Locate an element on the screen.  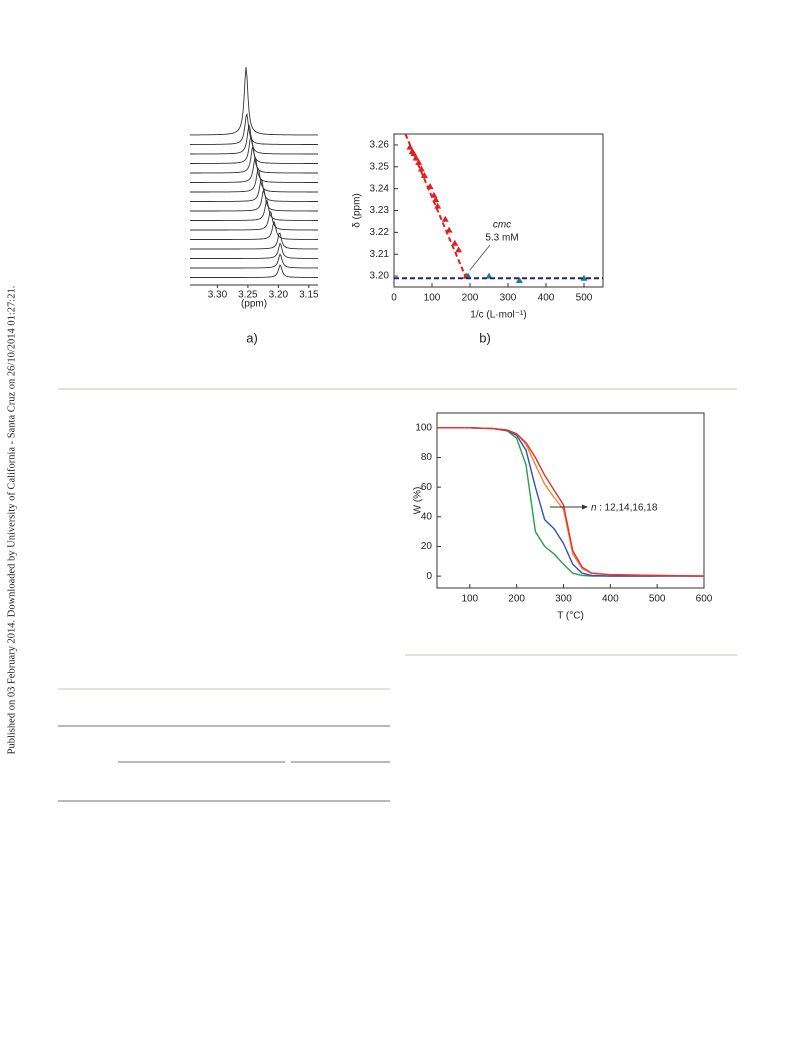
x-axis-label: (ppm) is located at coordinates (254, 304).